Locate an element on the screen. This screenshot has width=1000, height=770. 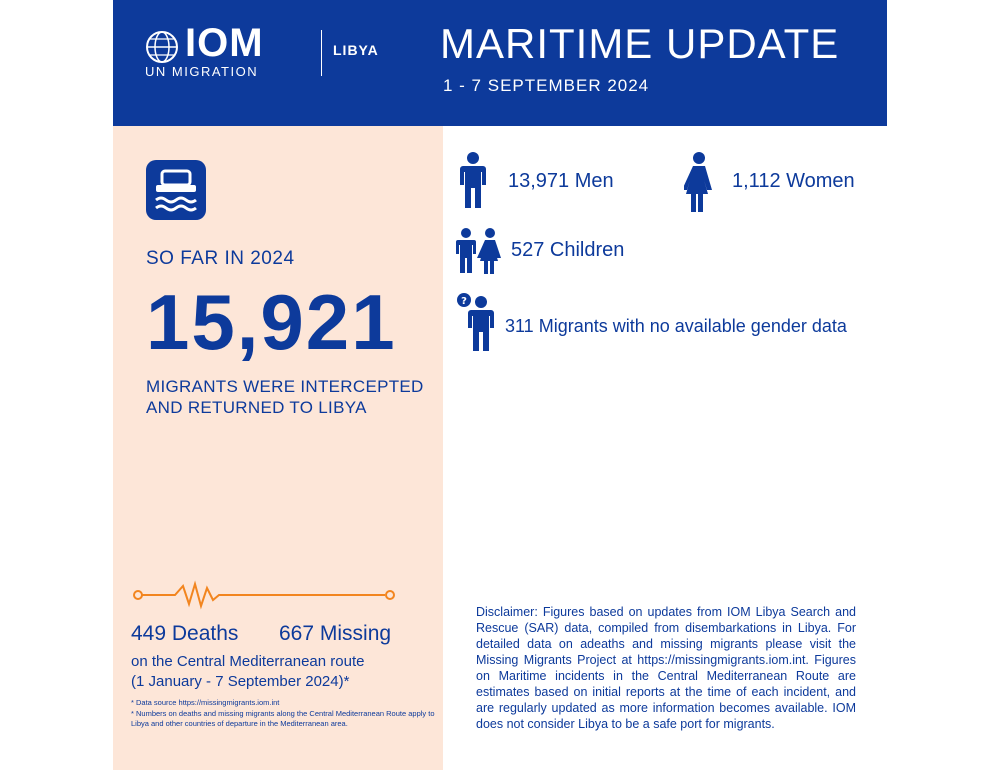
route-period: (1 January - 7 September 2024)* is located at coordinates (240, 681).